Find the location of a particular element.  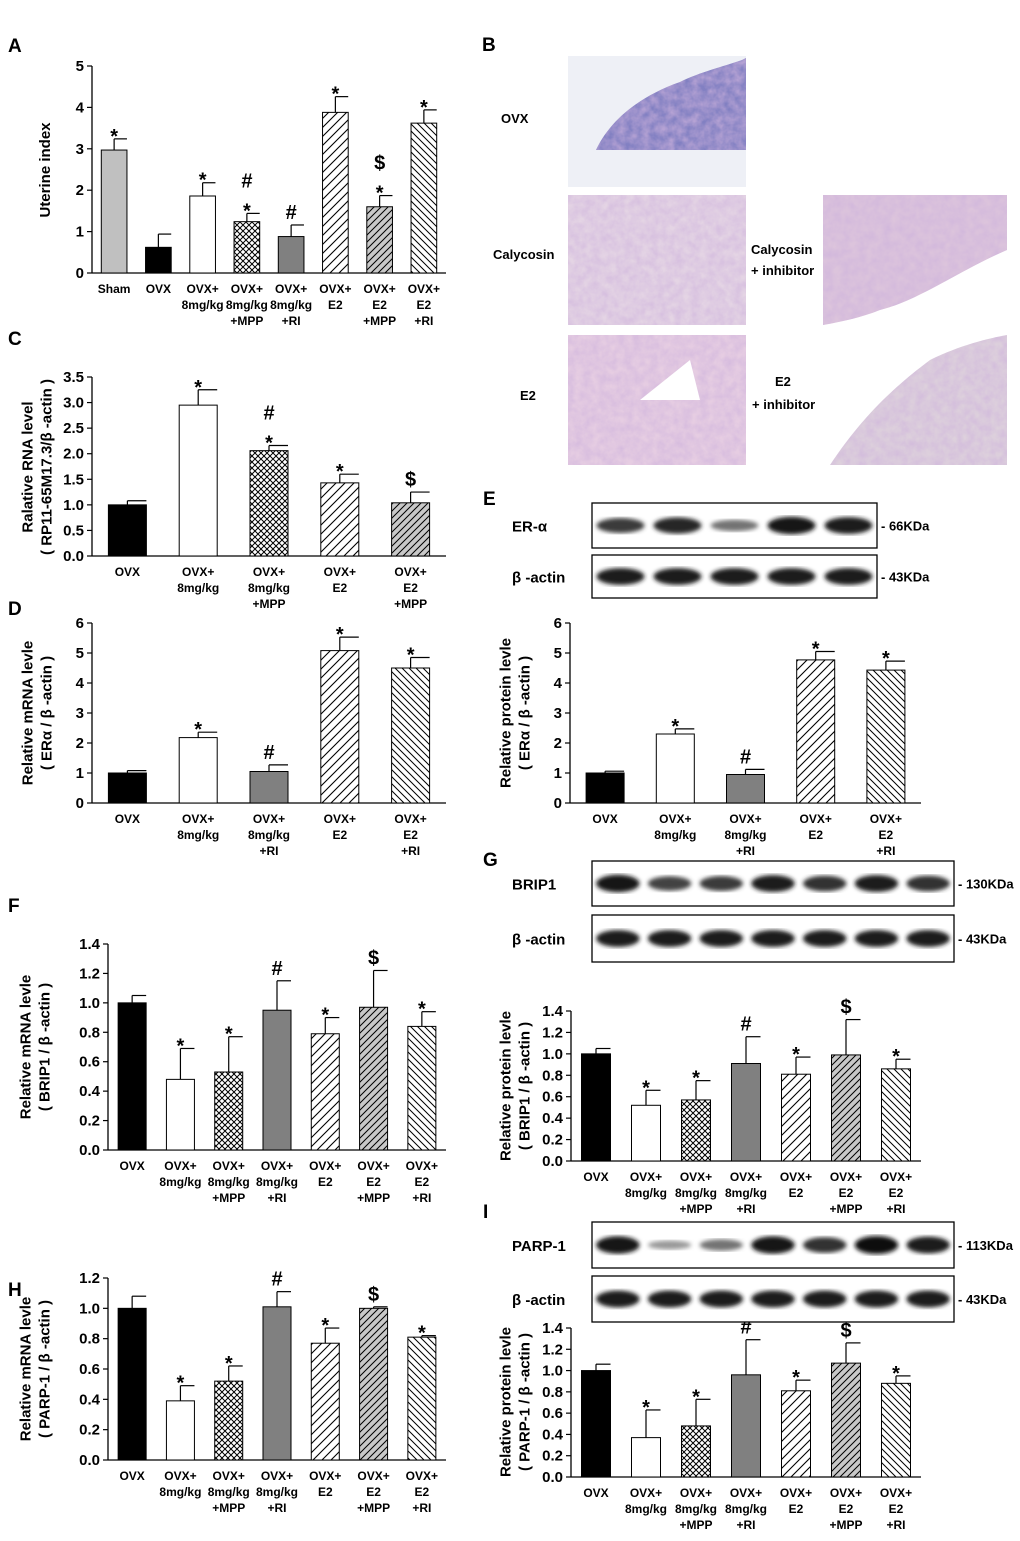

significance-mark: $ is located at coordinates (373, 1295).